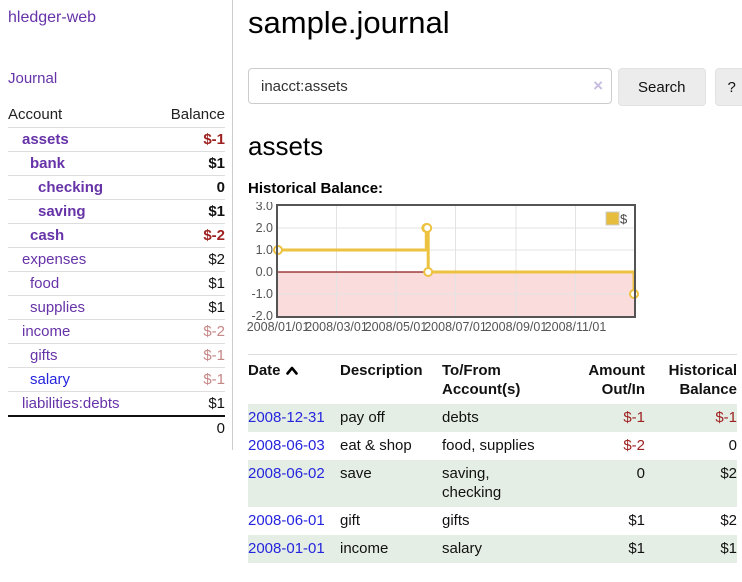 The height and width of the screenshot is (582, 742). What do you see at coordinates (189, 187) in the screenshot?
I see `account-balance: 0` at bounding box center [189, 187].